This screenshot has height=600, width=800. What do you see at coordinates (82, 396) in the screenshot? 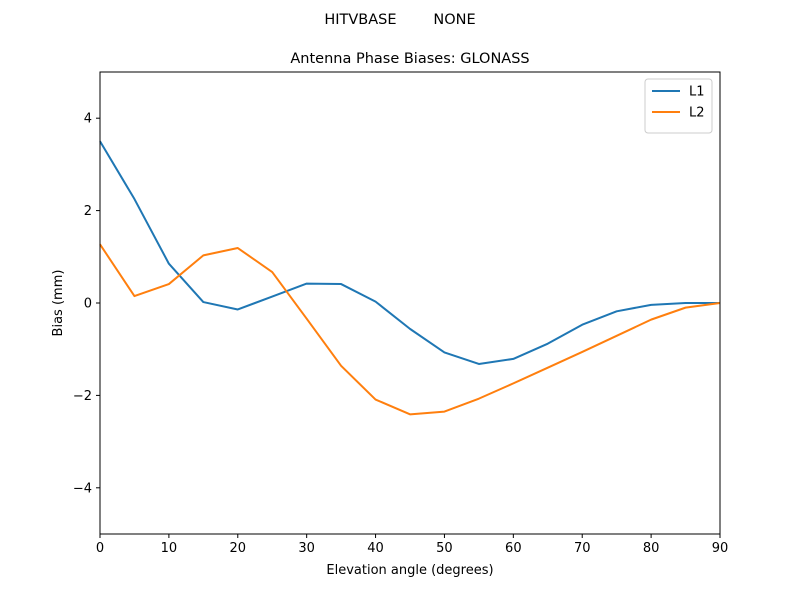
I see `y-tick-label: −2` at bounding box center [82, 396].